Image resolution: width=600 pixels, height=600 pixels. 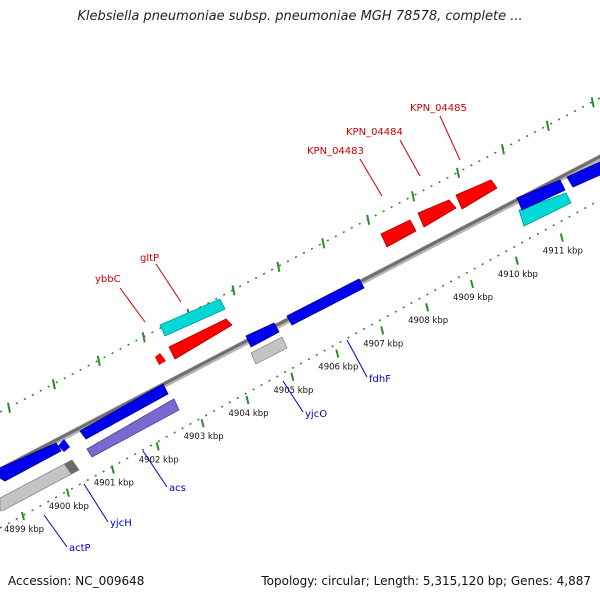 I want to click on gene-label-gltP: gltP, so click(x=149, y=258).